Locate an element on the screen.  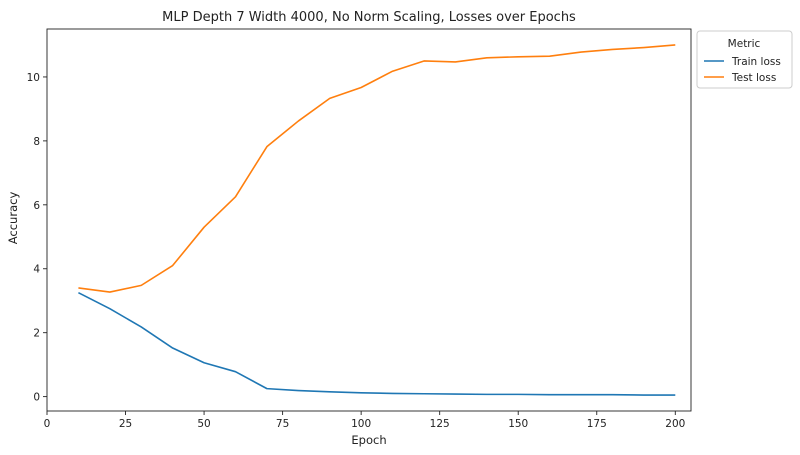
x-tick-label: 75 is located at coordinates (282, 424).